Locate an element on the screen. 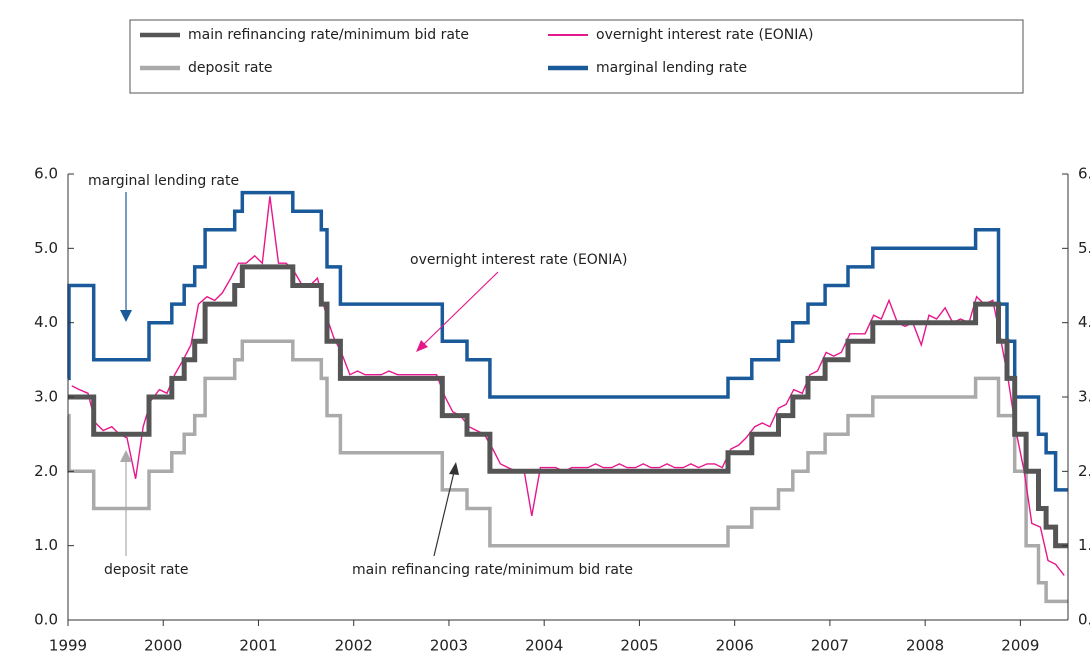 The image size is (1090, 669). x-tick-label: 2001 is located at coordinates (258, 646).